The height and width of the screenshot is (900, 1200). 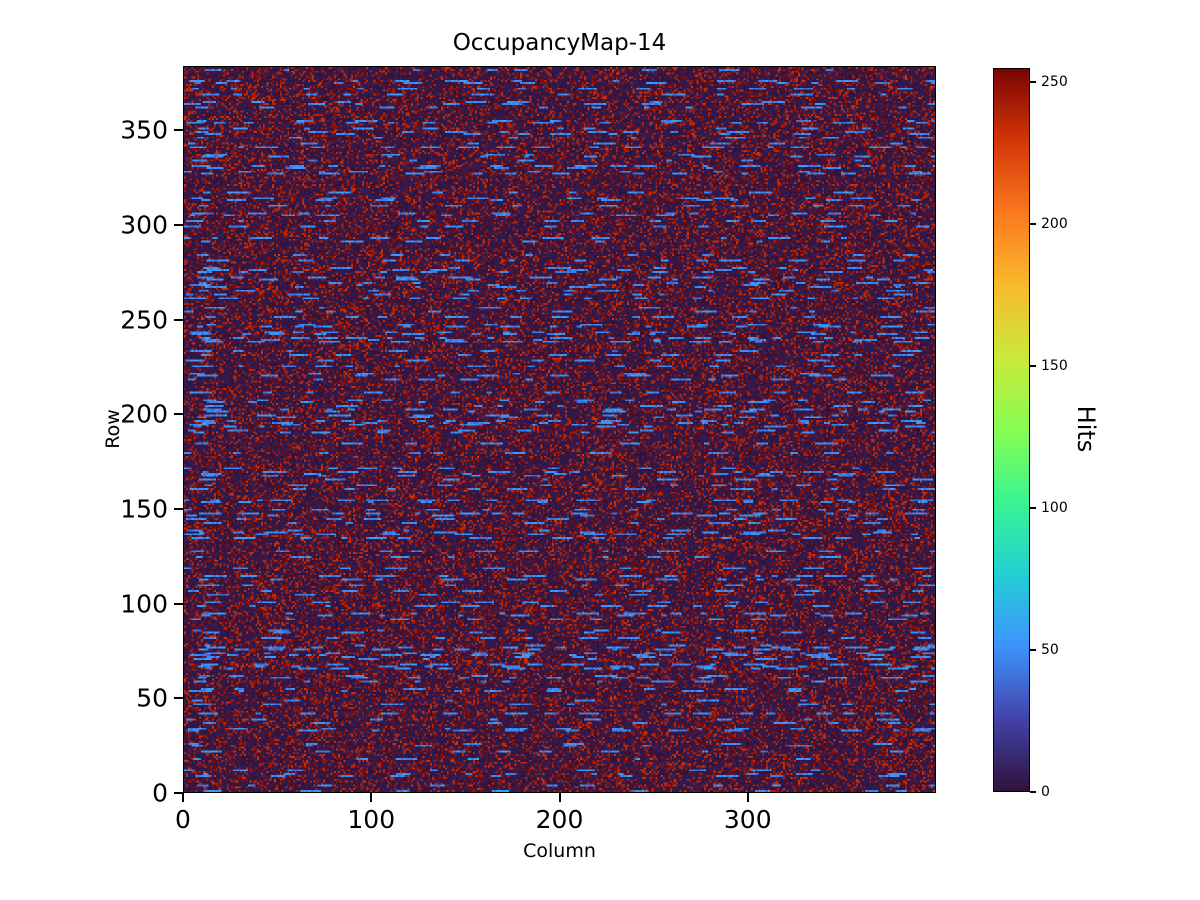 I want to click on colorbar-ticks: 0 50 100 150 200 250, so click(x=1065, y=434).